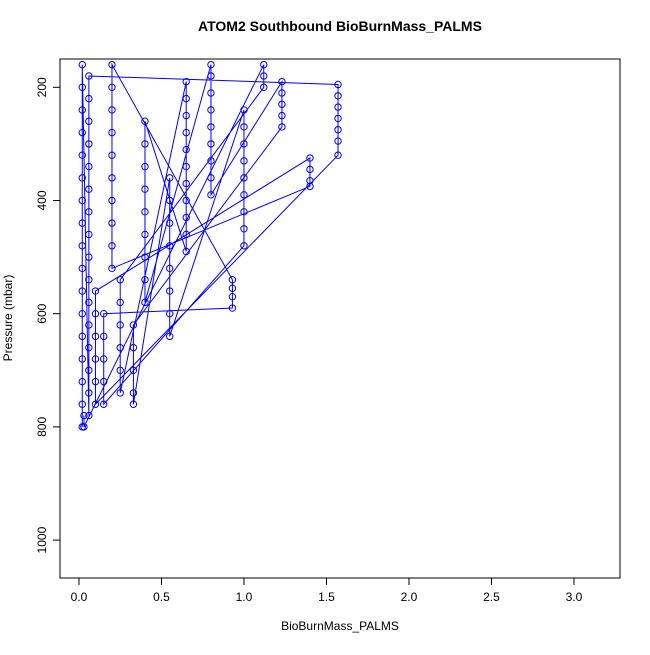  What do you see at coordinates (79, 597) in the screenshot?
I see `x-tick-label: 0.0` at bounding box center [79, 597].